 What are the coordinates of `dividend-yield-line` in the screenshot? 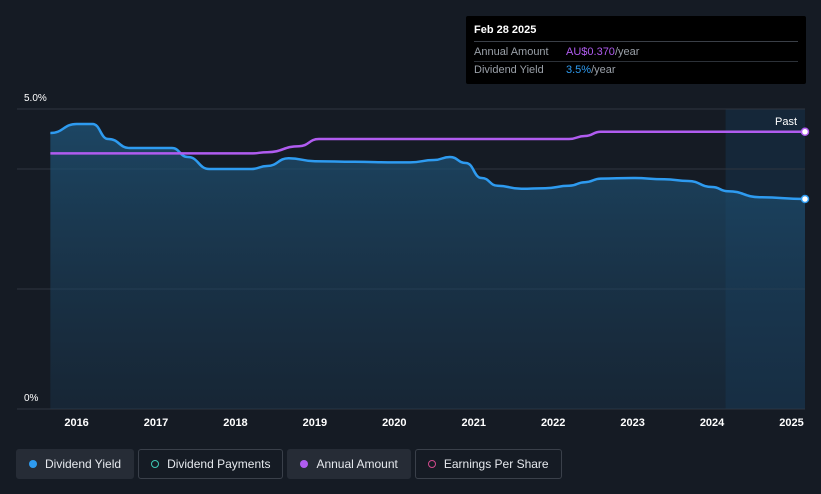 It's located at (428, 161).